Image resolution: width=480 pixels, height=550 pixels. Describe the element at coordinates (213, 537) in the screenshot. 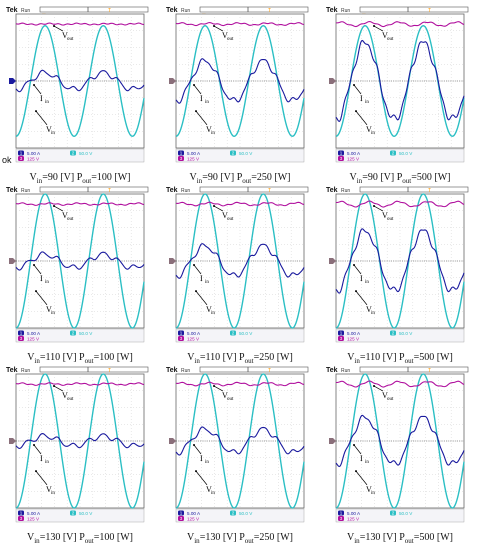

I see `caption-vin-value: 130` at that location.